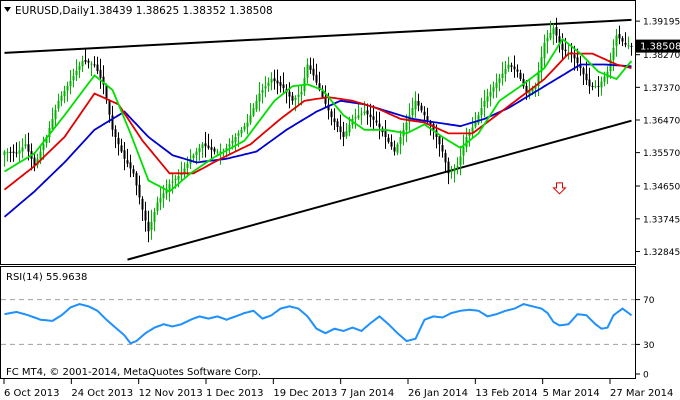 The width and height of the screenshot is (680, 400). I want to click on time-tick-label: 6 Oct 2013, so click(31, 393).